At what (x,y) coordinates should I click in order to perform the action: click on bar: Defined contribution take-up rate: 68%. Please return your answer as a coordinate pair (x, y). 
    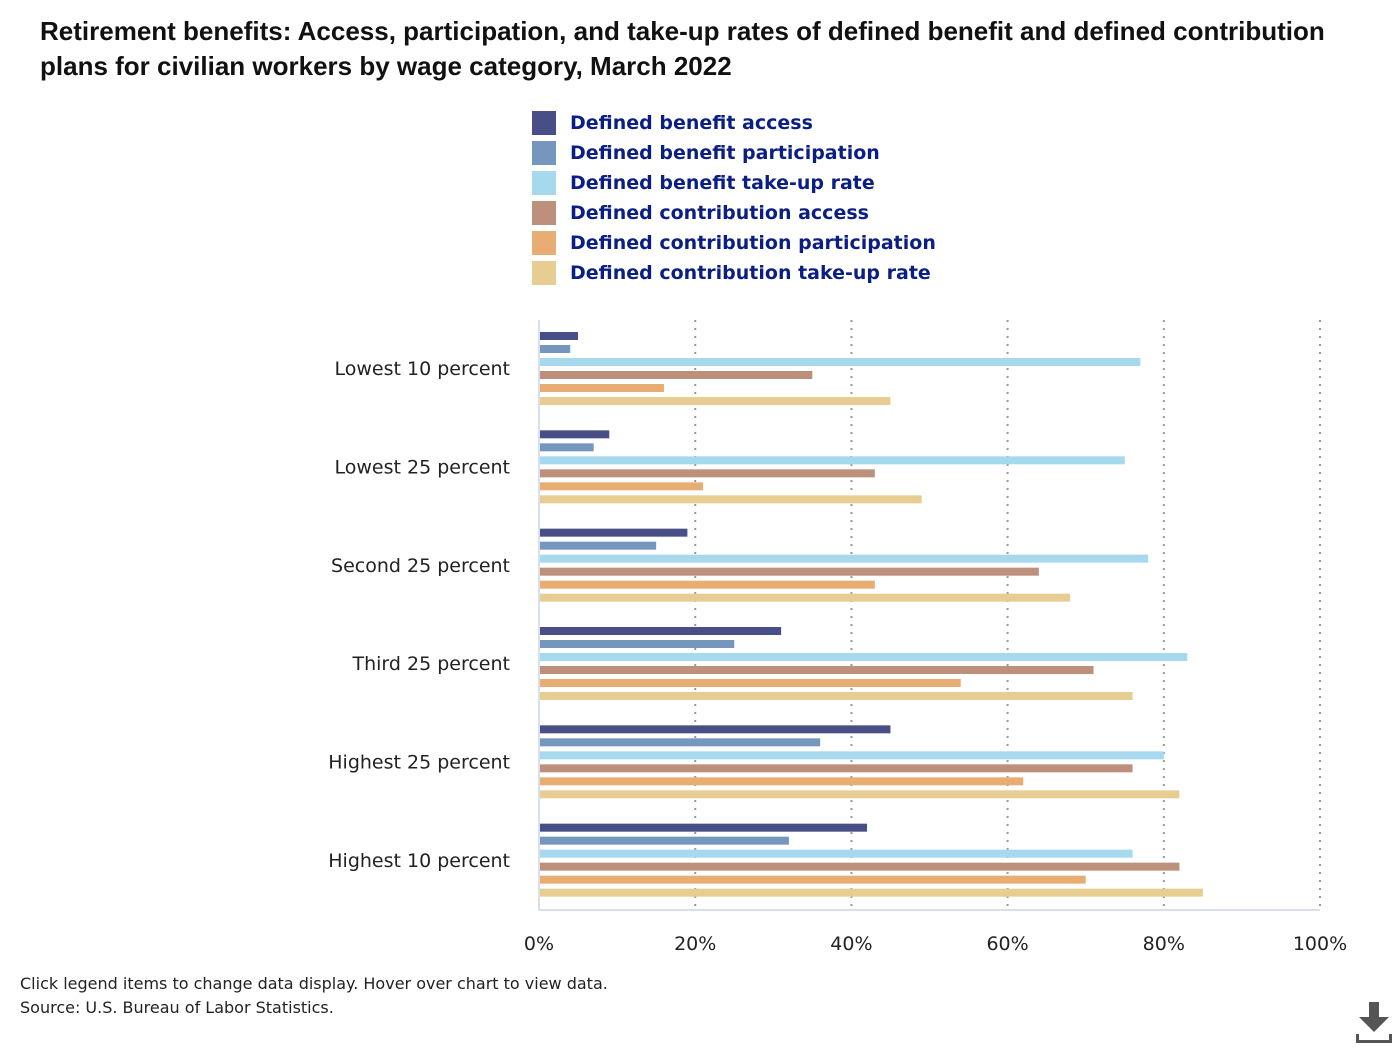
    Looking at the image, I should click on (805, 597).